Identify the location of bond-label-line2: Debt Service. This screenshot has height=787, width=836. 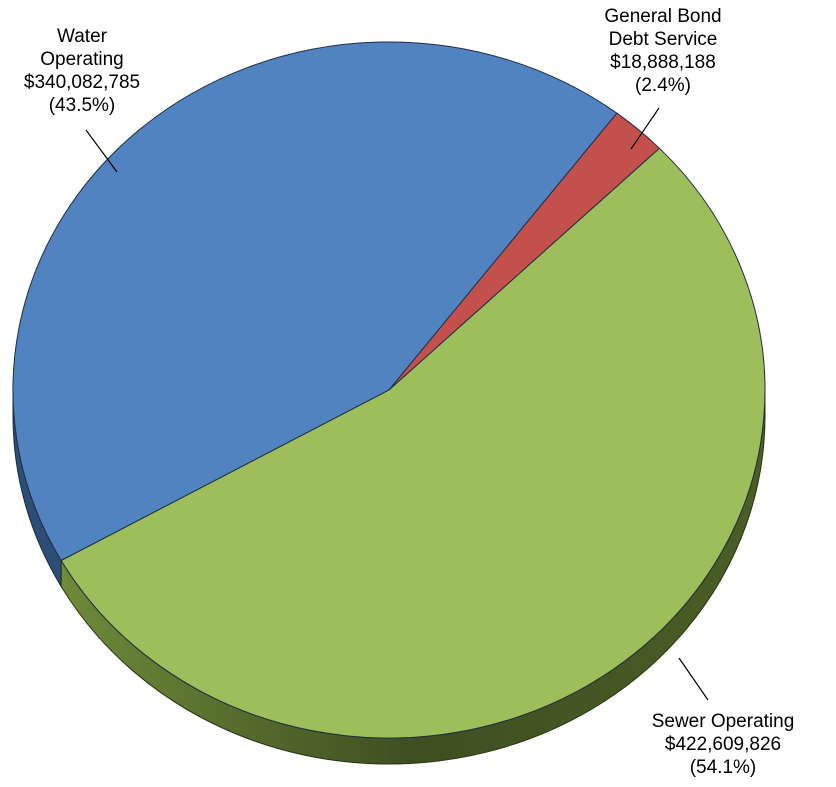
(663, 39).